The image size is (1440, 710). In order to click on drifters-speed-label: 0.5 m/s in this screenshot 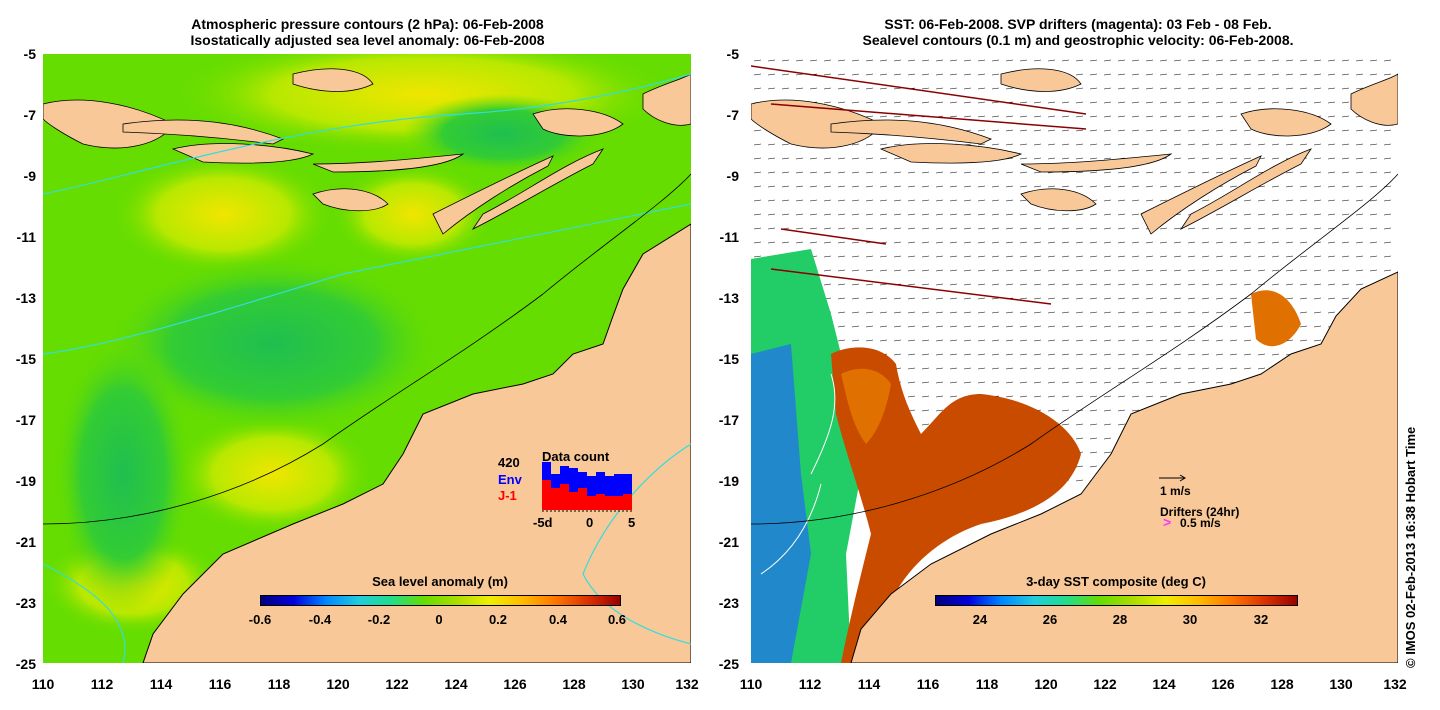, I will do `click(1200, 523)`.